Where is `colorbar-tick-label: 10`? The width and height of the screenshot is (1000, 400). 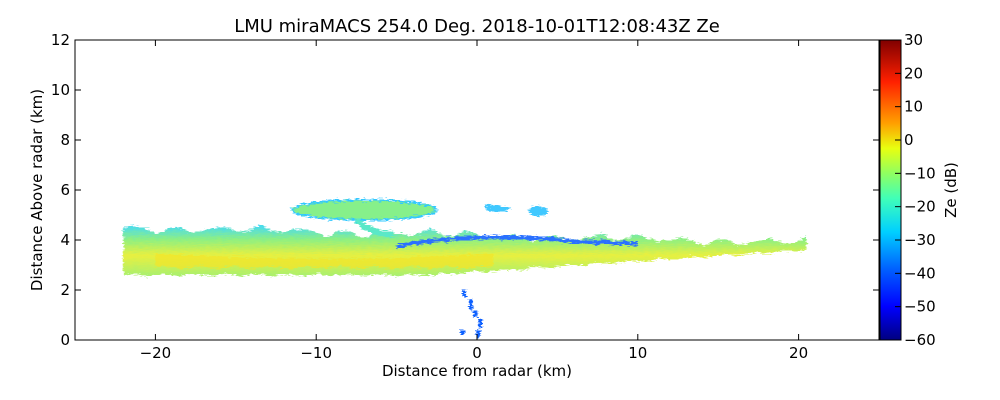 colorbar-tick-label: 10 is located at coordinates (913, 107).